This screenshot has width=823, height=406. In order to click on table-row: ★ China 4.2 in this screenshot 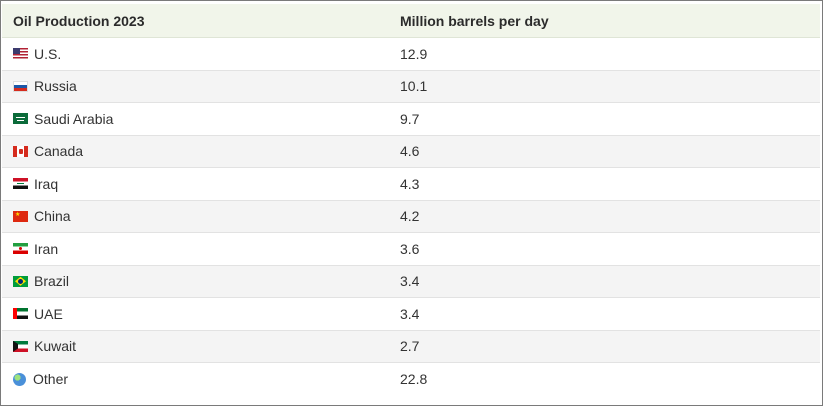, I will do `click(411, 216)`.